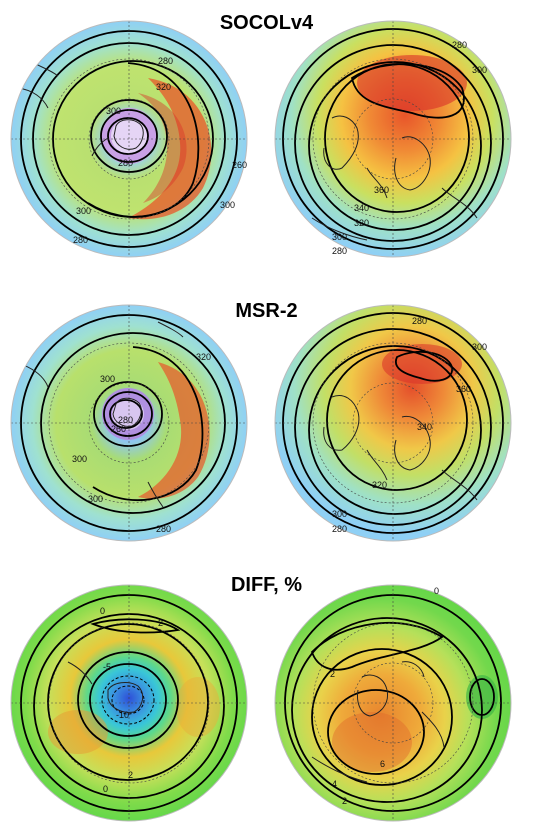 The width and height of the screenshot is (533, 830). I want to click on contour-label: -5, so click(107, 667).